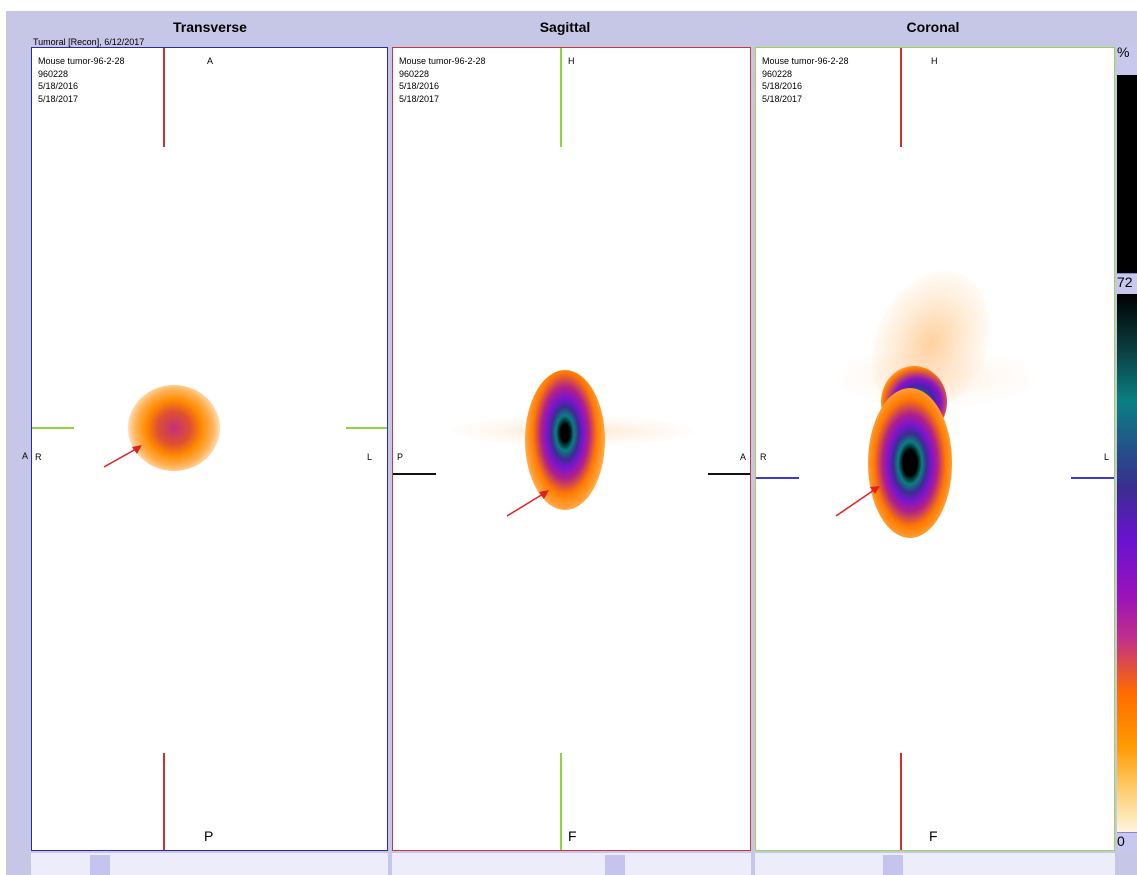  Describe the element at coordinates (571, 864) in the screenshot. I see `sagittal-scrollbar` at that location.